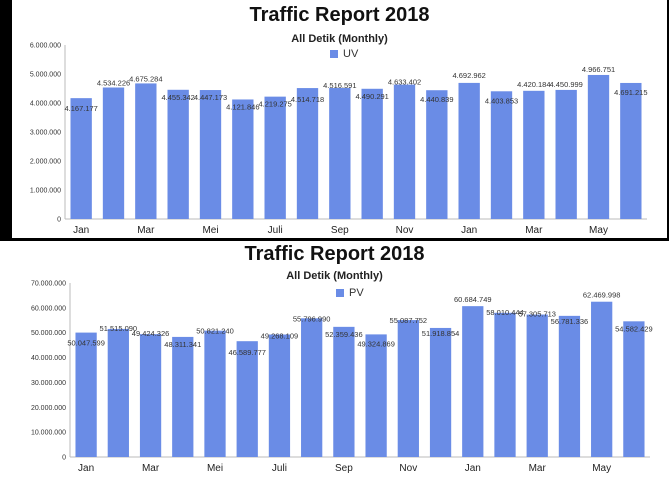  What do you see at coordinates (48, 383) in the screenshot?
I see `pv-y-tick-label: 30.000.000` at bounding box center [48, 383].